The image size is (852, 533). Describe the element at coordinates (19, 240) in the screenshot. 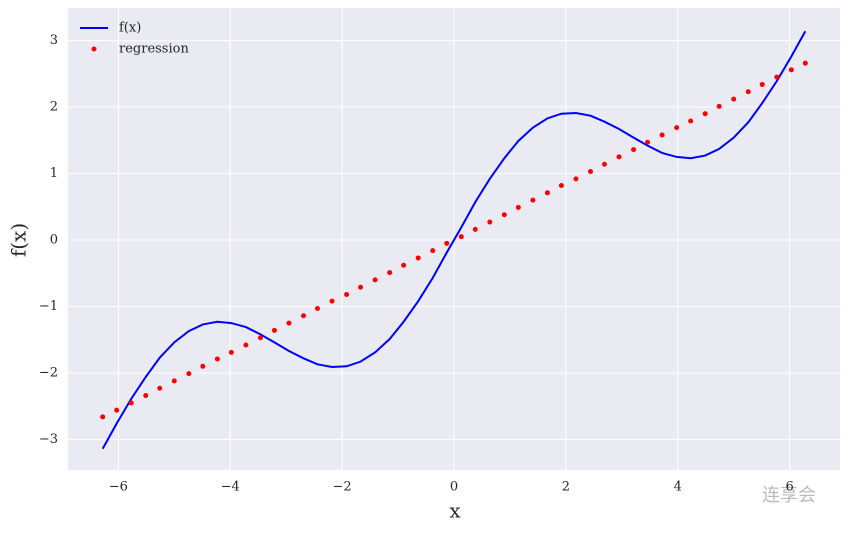

I see `y-axis-title: f(x)` at that location.